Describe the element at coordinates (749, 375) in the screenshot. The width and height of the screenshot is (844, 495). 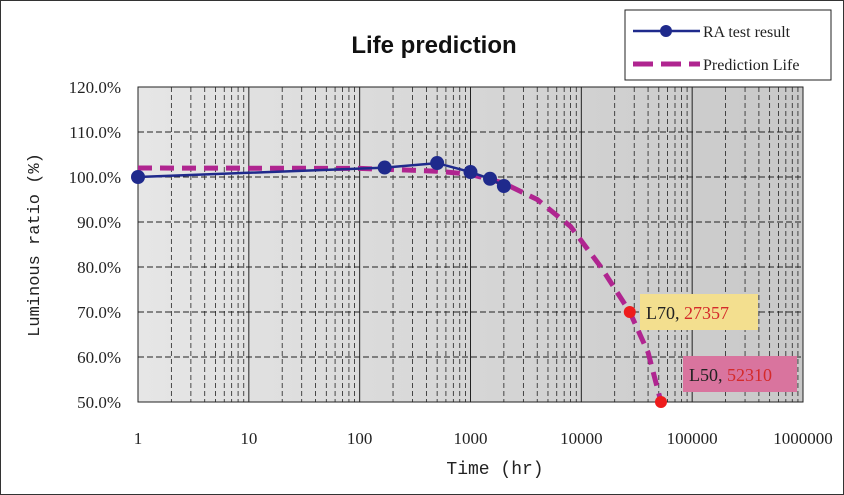
I see `annotation-value: 52310` at that location.